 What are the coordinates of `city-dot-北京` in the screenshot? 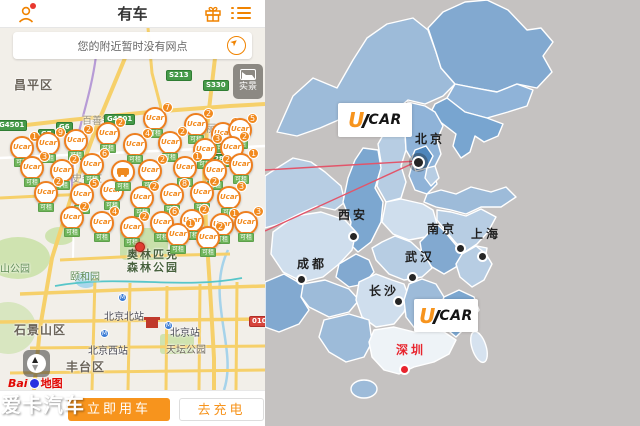 It's located at (418, 162).